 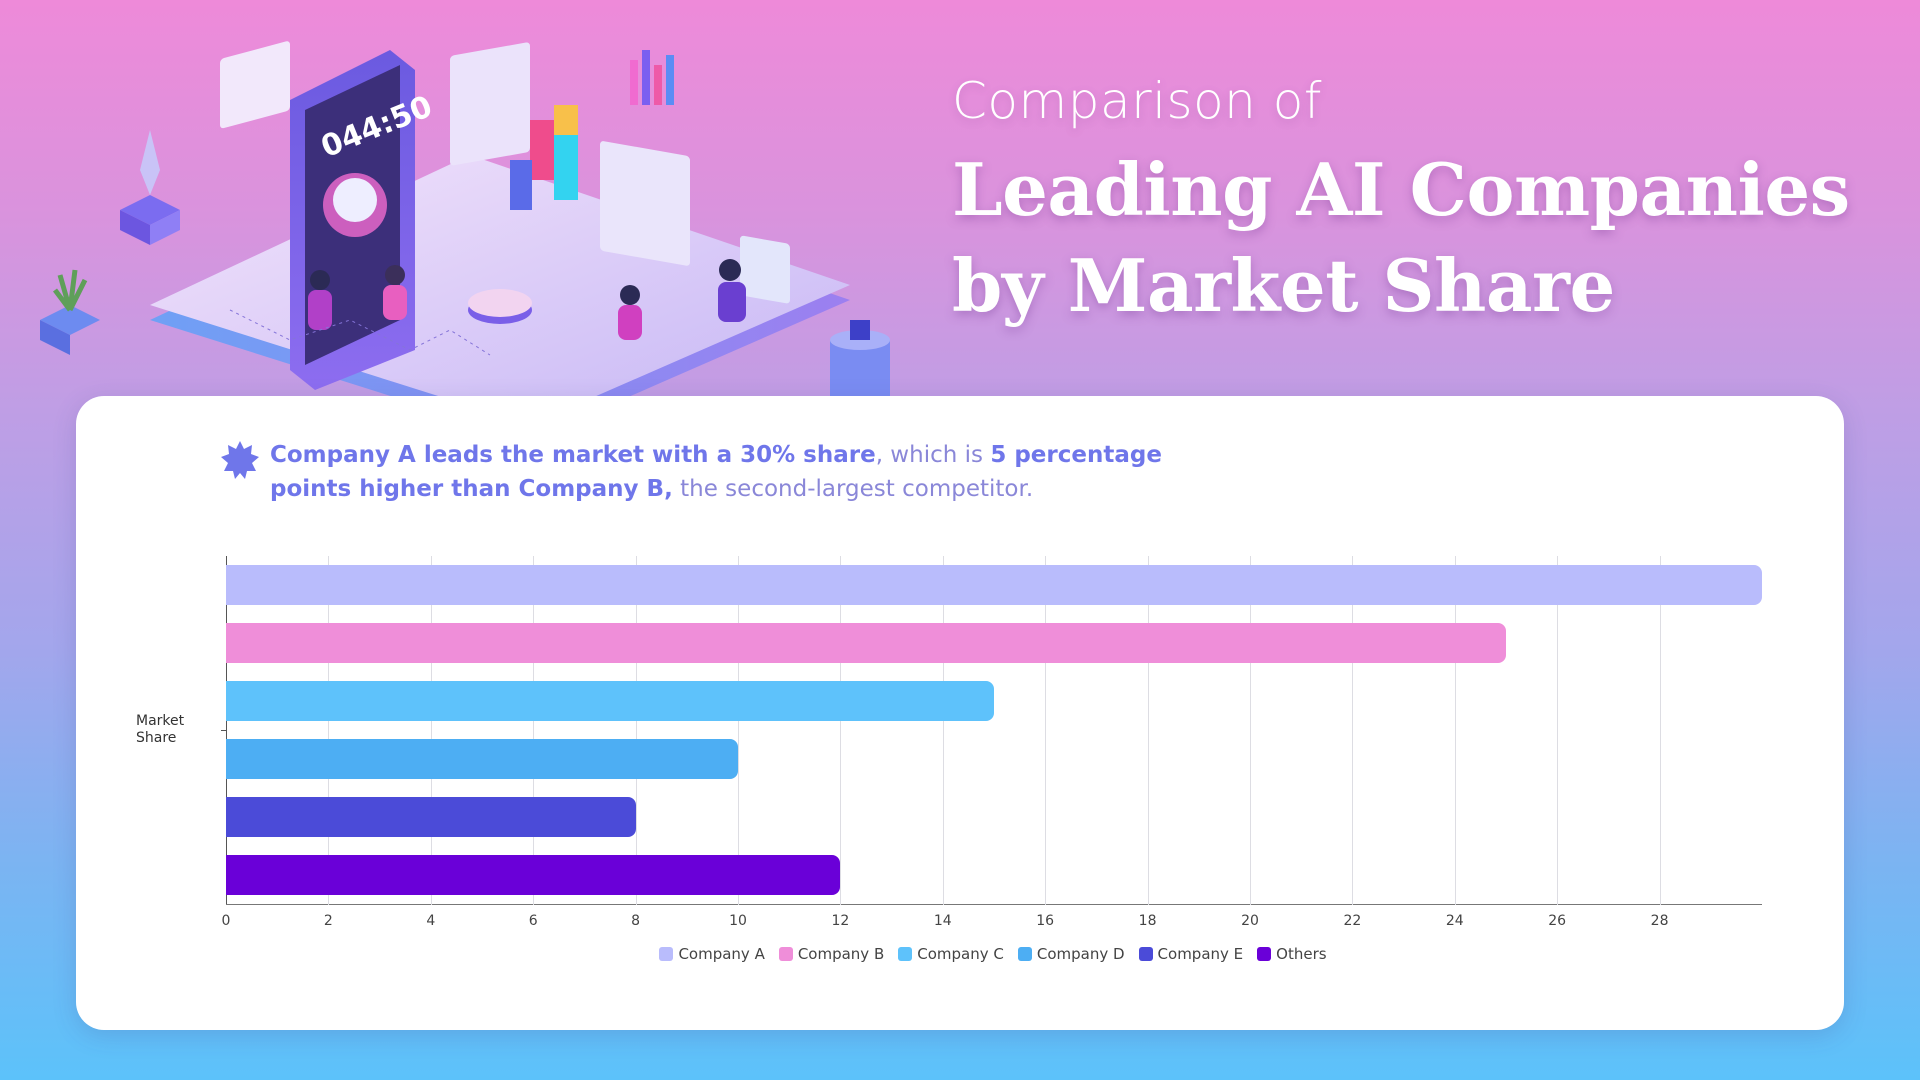 I want to click on y-axis-tick, so click(x=223, y=730).